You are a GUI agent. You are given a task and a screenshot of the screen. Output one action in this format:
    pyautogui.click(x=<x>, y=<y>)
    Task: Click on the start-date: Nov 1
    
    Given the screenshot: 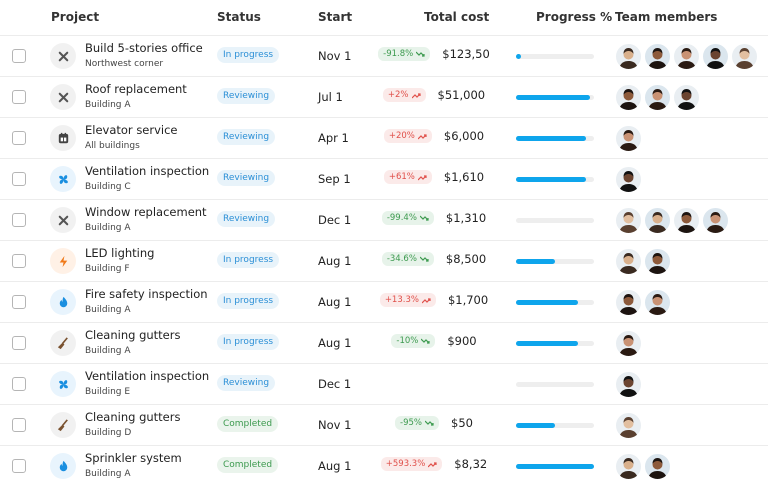 What is the action you would take?
    pyautogui.click(x=335, y=56)
    